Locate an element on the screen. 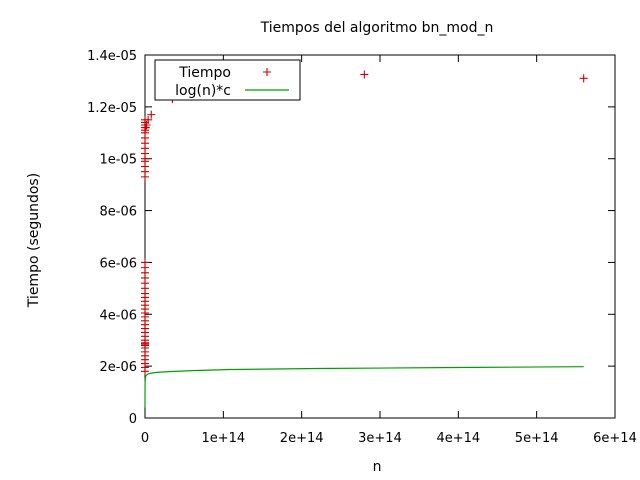 The width and height of the screenshot is (640, 480). chart-title: Tiempos del algoritmo bn_mod_n is located at coordinates (377, 28).